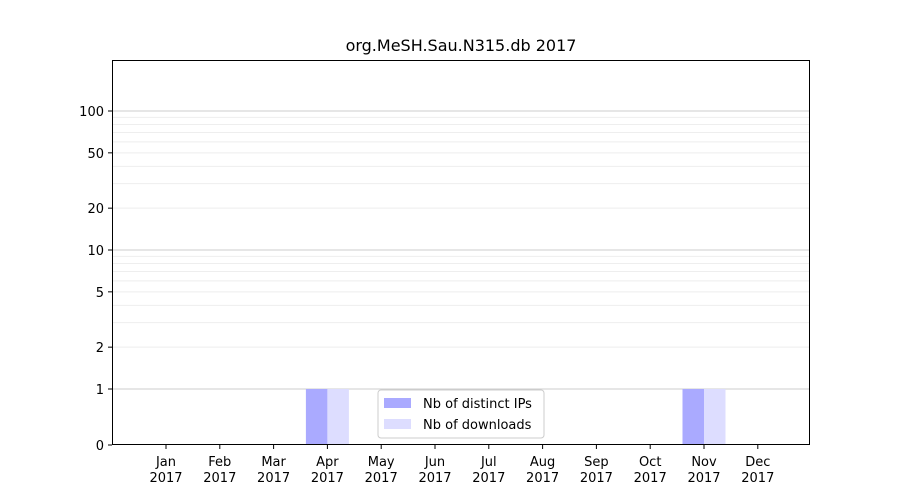 This screenshot has height=500, width=900. Describe the element at coordinates (381, 470) in the screenshot. I see `x-tick-label: May 2017` at that location.